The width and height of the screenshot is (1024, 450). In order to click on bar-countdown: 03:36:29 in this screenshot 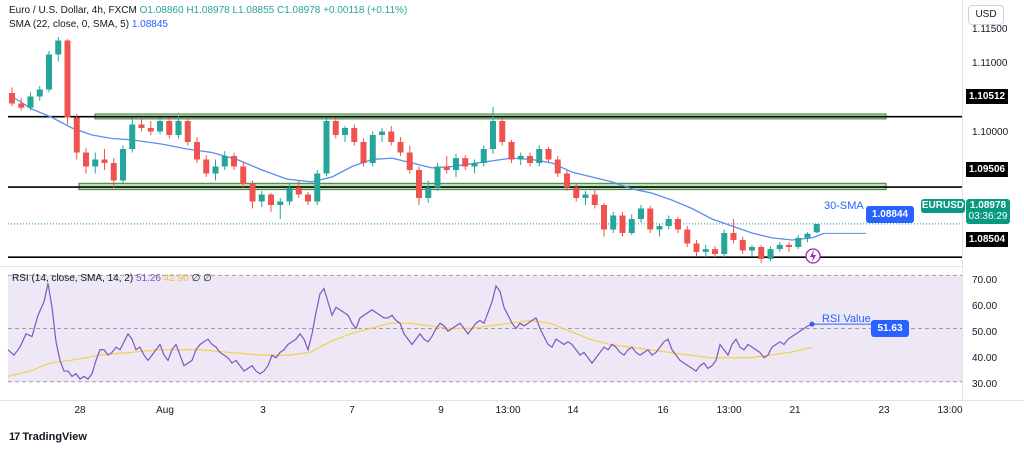, I will do `click(988, 216)`.